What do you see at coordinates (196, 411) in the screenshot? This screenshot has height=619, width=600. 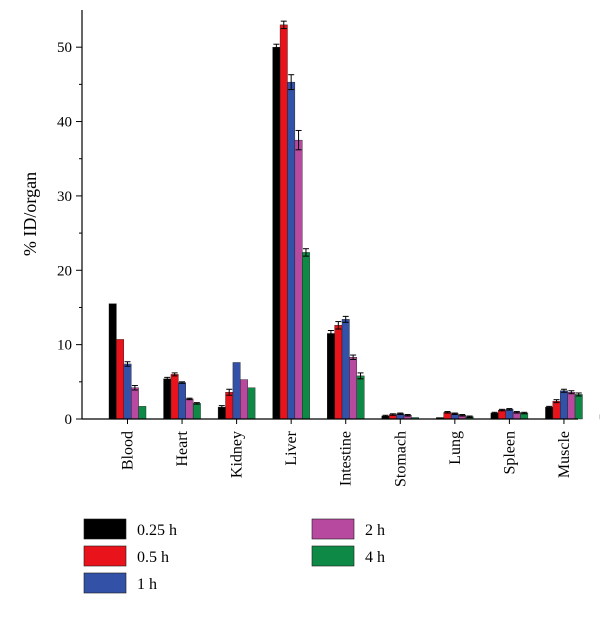 I see `bar-heart-4-h` at bounding box center [196, 411].